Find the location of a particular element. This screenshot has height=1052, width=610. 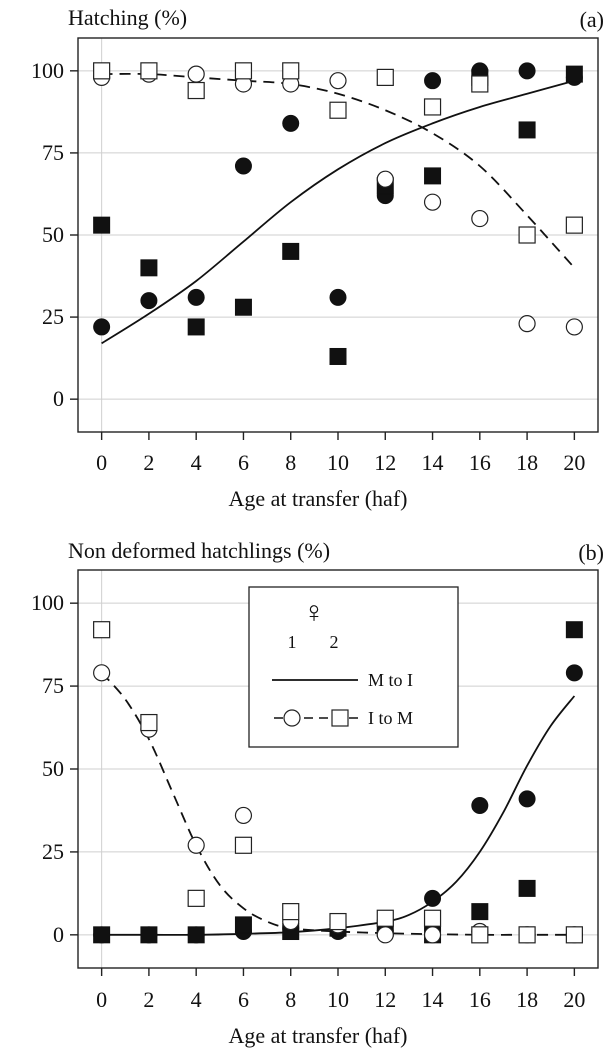

legend-sex-2: 2 is located at coordinates (334, 642).